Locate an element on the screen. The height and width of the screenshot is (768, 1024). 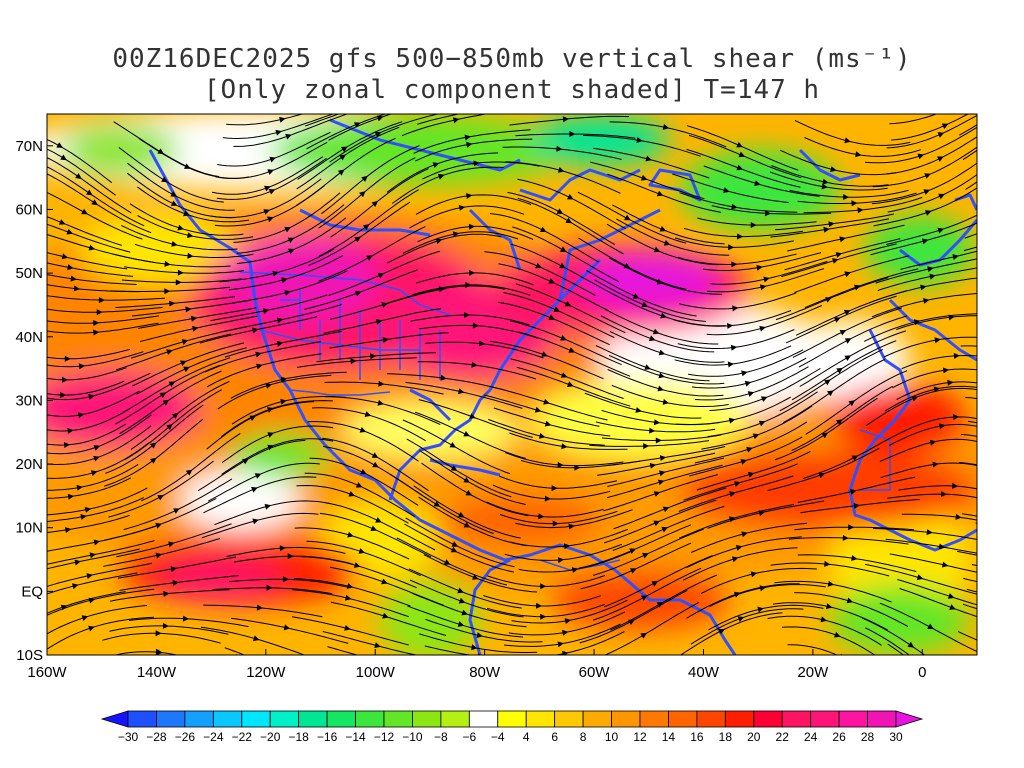
colorbar-label: −24 is located at coordinates (213, 737).